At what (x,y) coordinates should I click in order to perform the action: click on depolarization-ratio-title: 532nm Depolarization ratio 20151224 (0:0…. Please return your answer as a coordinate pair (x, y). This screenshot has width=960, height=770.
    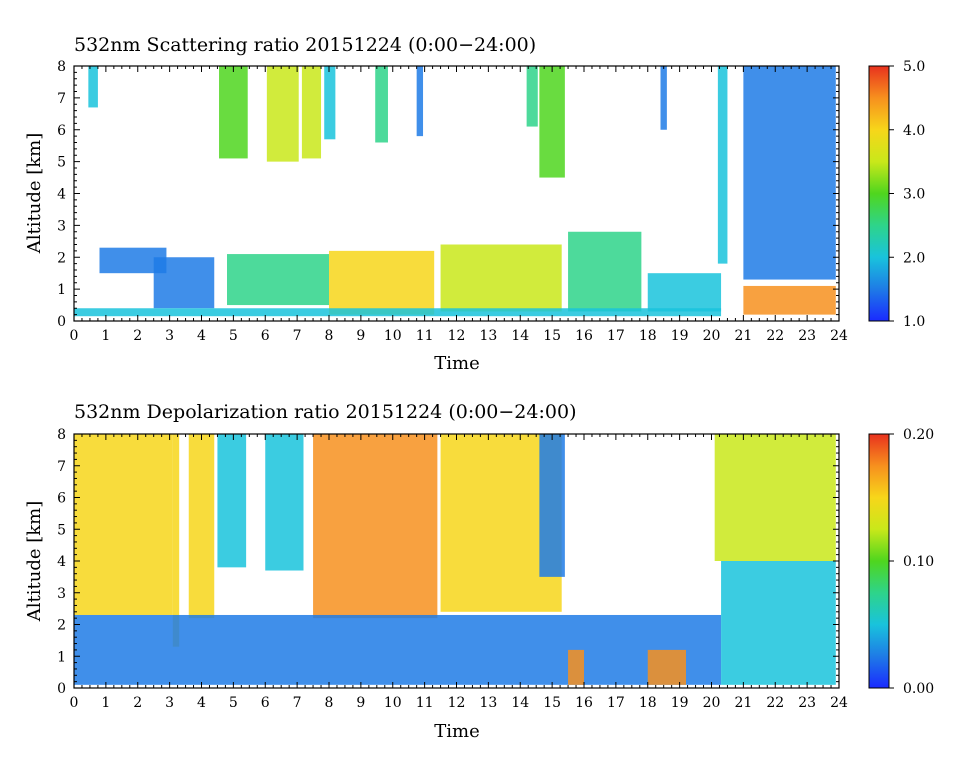
    Looking at the image, I should click on (325, 412).